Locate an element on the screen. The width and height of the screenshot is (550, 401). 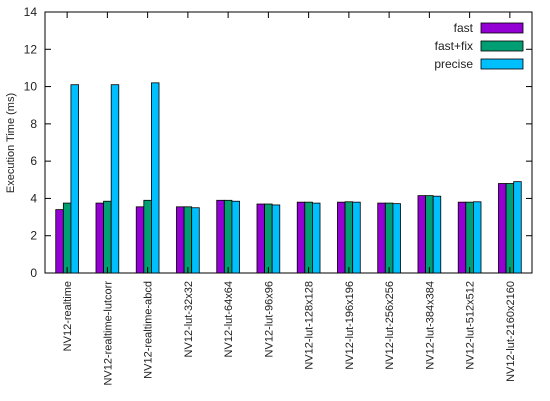
y-tick-label: 8 is located at coordinates (33, 124).